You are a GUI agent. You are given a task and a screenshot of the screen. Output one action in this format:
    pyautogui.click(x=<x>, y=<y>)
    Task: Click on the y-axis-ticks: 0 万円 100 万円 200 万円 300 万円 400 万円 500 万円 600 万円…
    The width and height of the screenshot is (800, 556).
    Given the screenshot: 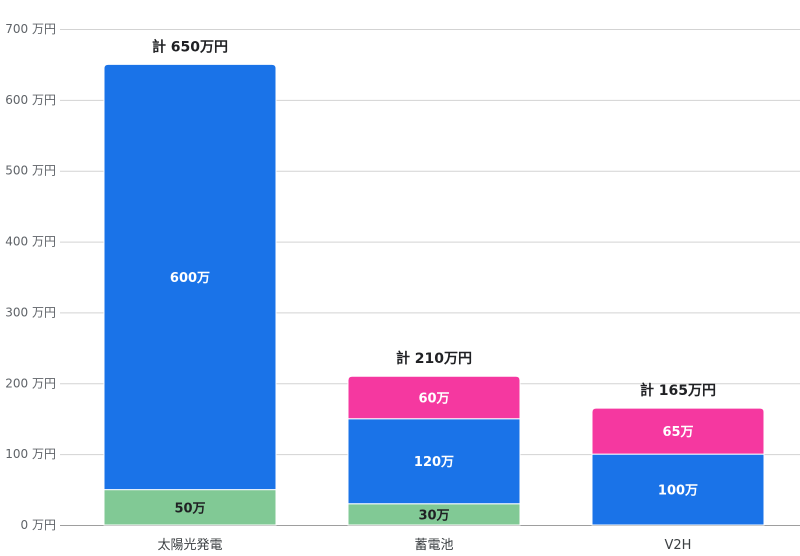 What is the action you would take?
    pyautogui.click(x=30, y=277)
    